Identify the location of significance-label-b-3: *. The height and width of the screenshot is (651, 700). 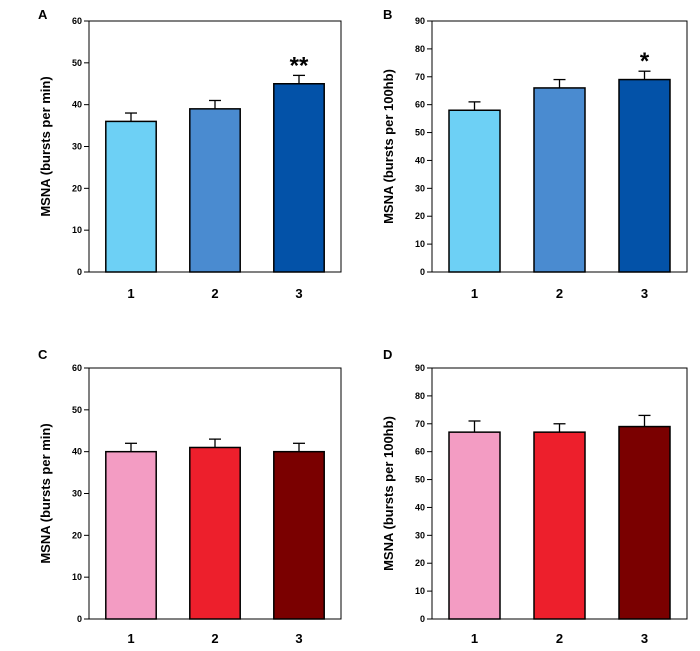
(645, 61).